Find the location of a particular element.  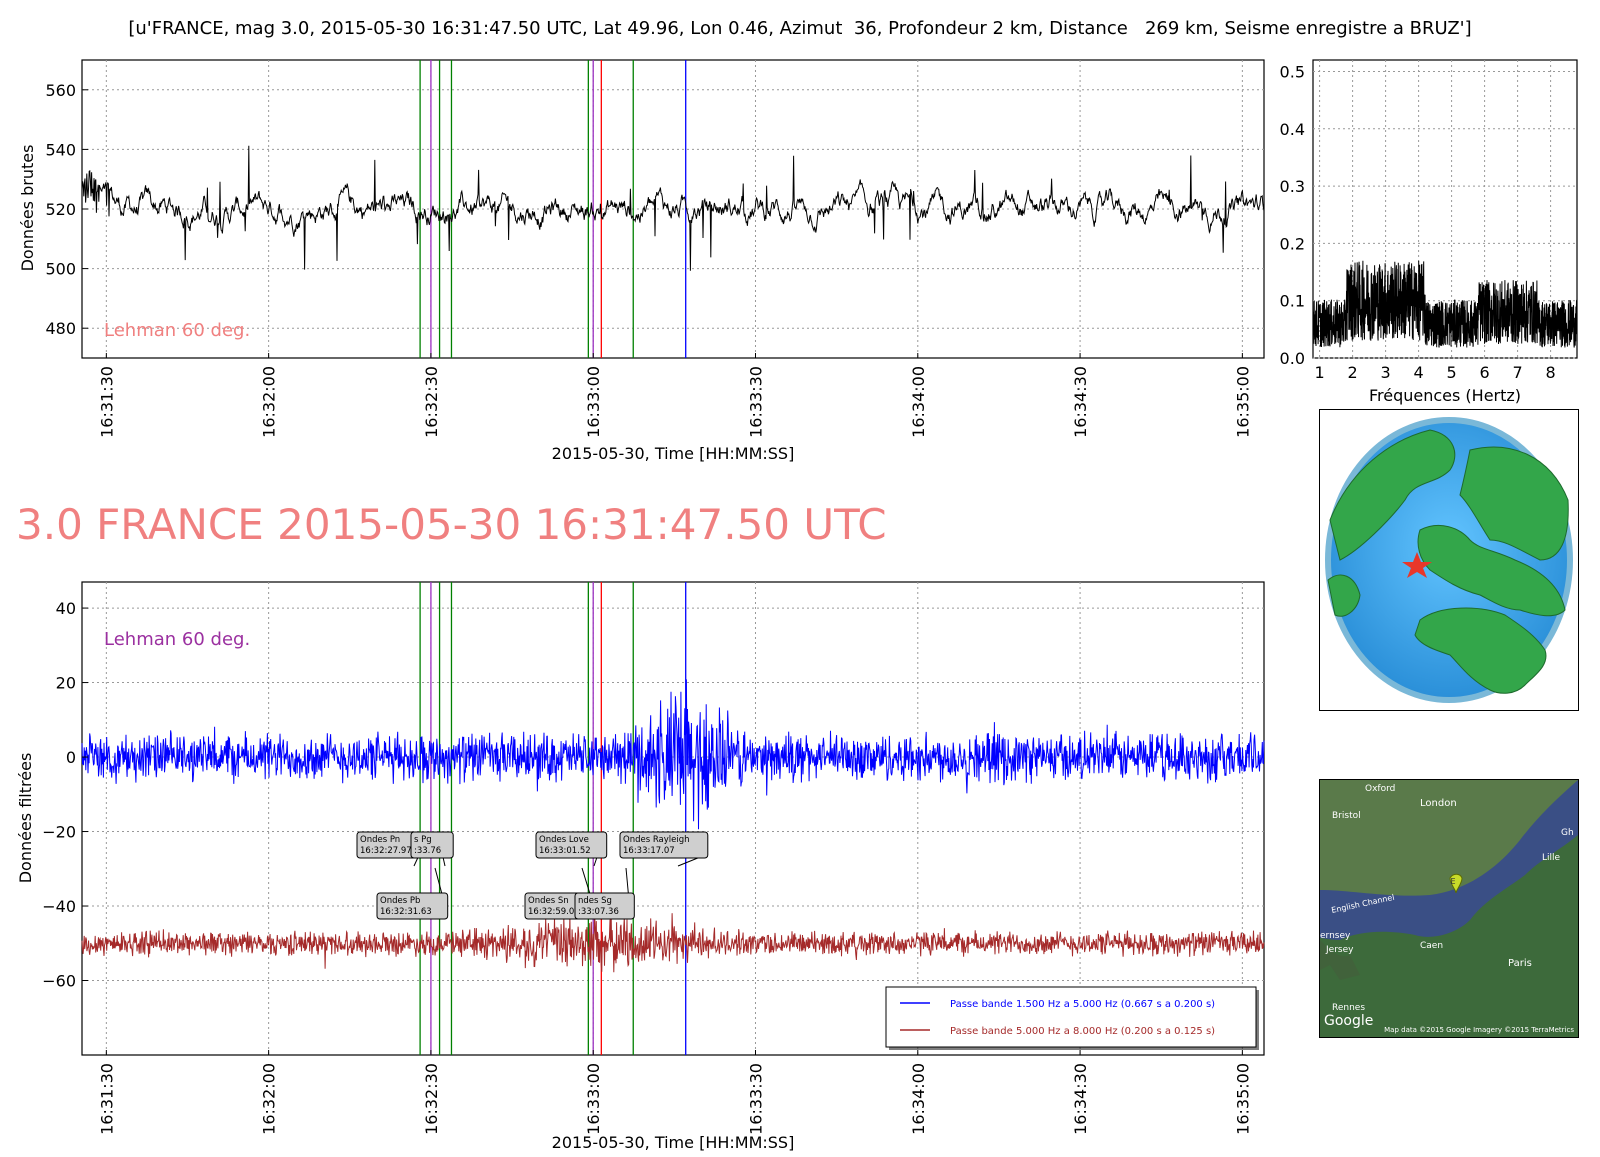

raw-x-tick-label: 16:35:00 is located at coordinates (1242, 402).